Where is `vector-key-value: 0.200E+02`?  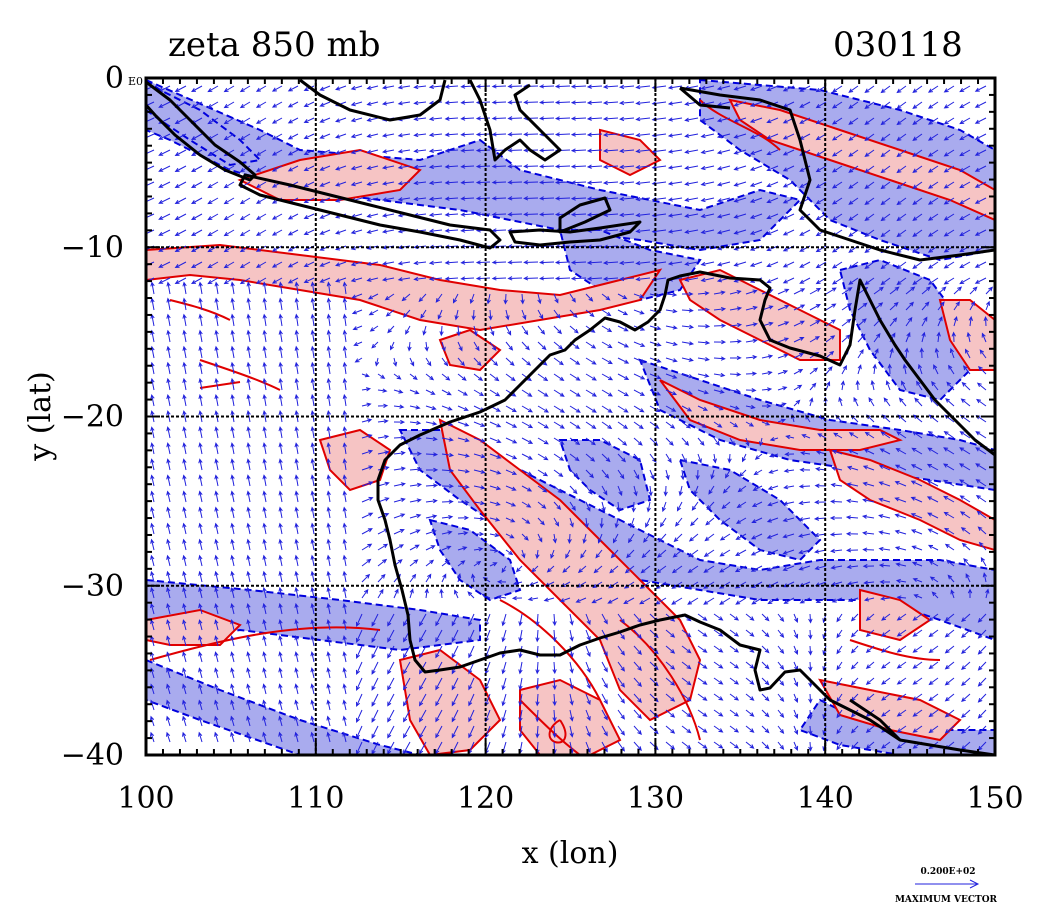 vector-key-value: 0.200E+02 is located at coordinates (947, 872).